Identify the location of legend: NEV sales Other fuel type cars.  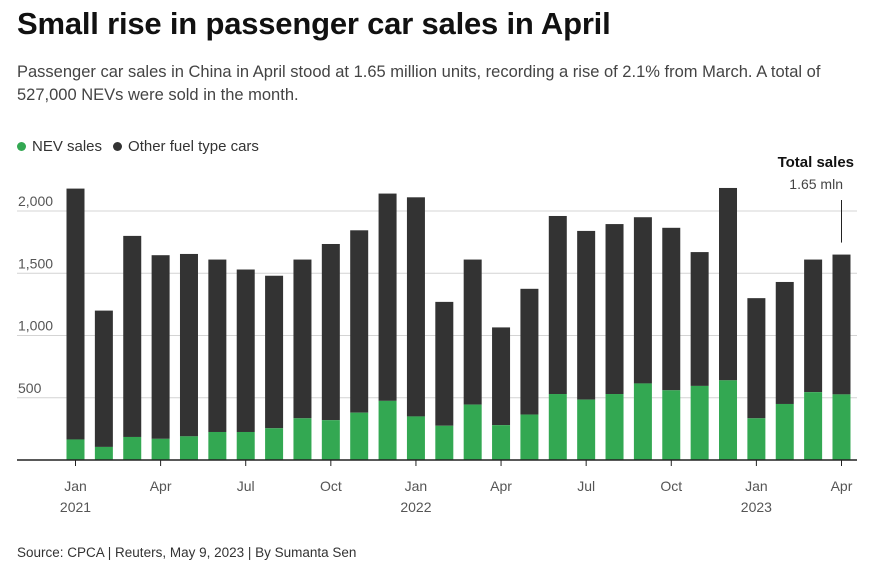
(143, 146).